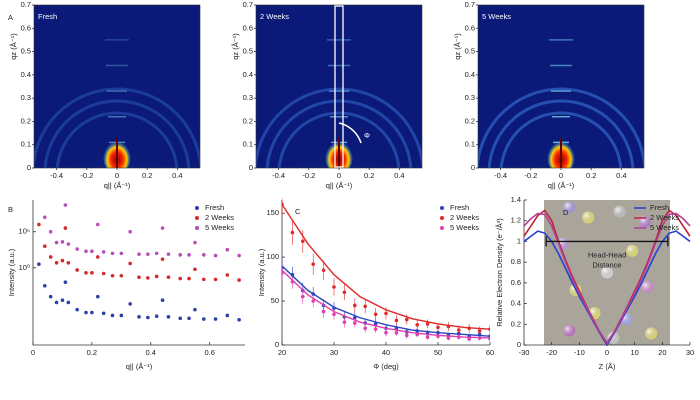  What do you see at coordinates (151, 352) in the screenshot?
I see `x-tick-label: 0.4` at bounding box center [151, 352].